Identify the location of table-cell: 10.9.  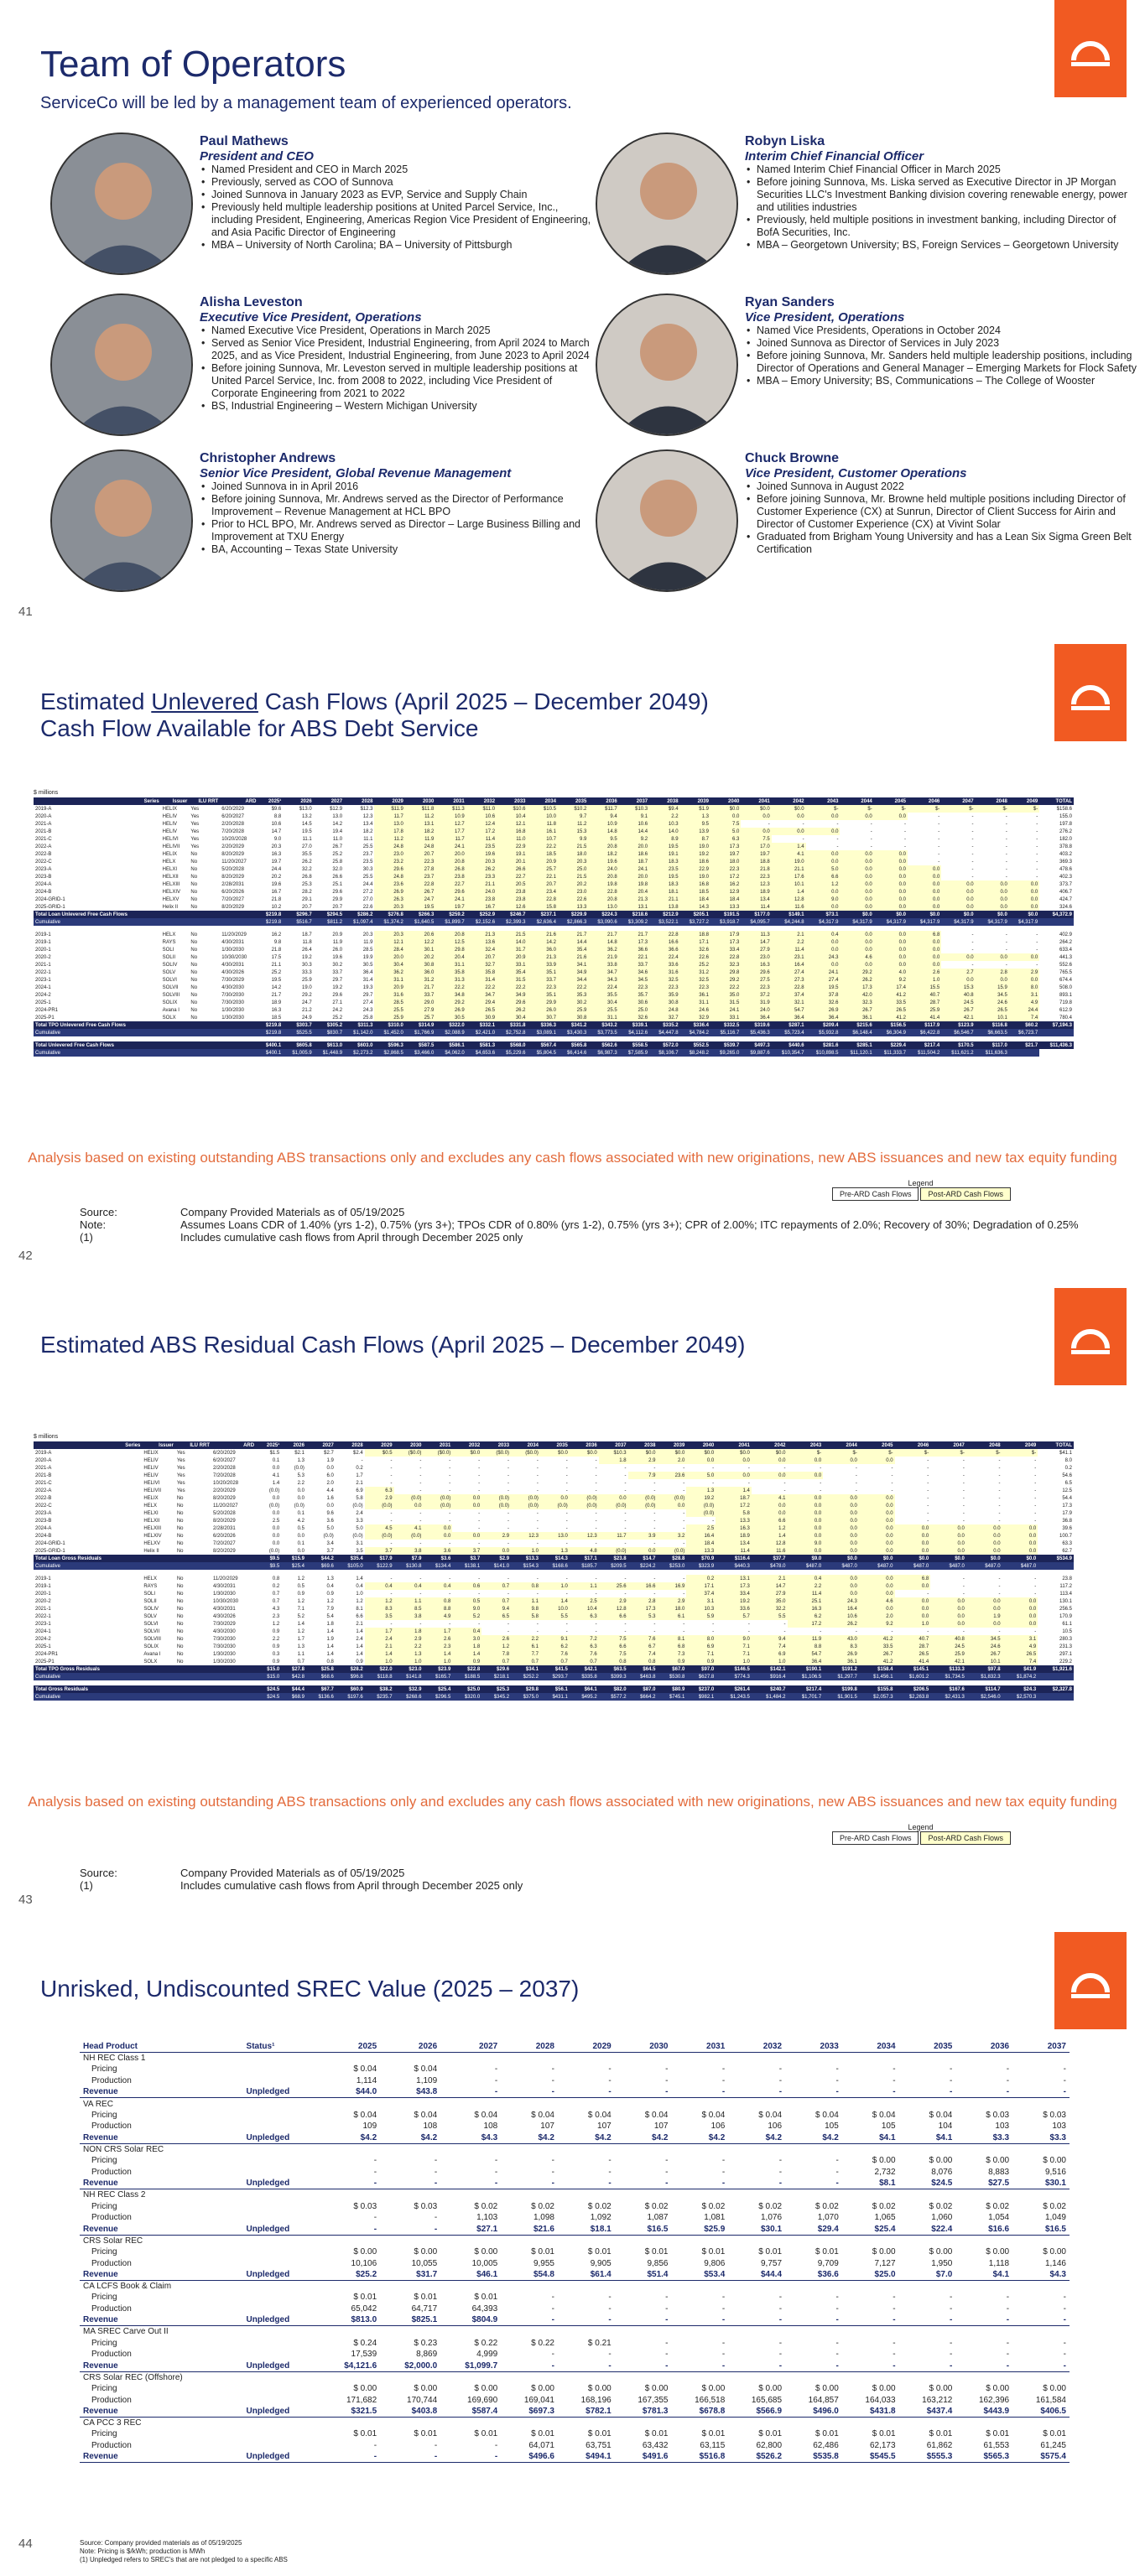
(603, 824).